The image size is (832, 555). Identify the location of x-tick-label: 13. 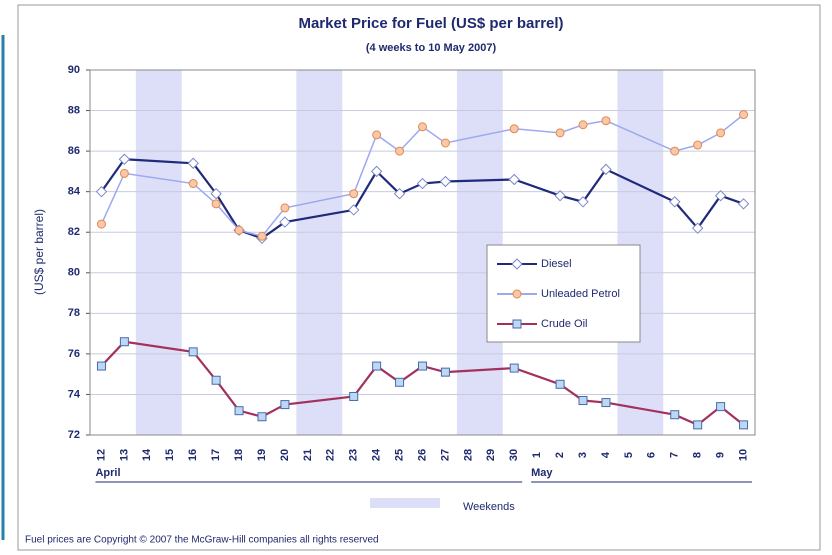
(124, 455).